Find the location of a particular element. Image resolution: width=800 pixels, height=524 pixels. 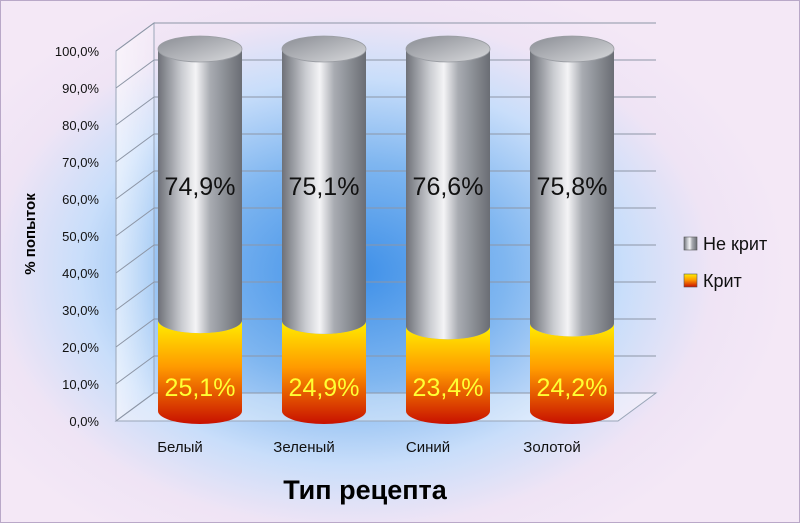

y-tick-label: 100,0% is located at coordinates (77, 51).